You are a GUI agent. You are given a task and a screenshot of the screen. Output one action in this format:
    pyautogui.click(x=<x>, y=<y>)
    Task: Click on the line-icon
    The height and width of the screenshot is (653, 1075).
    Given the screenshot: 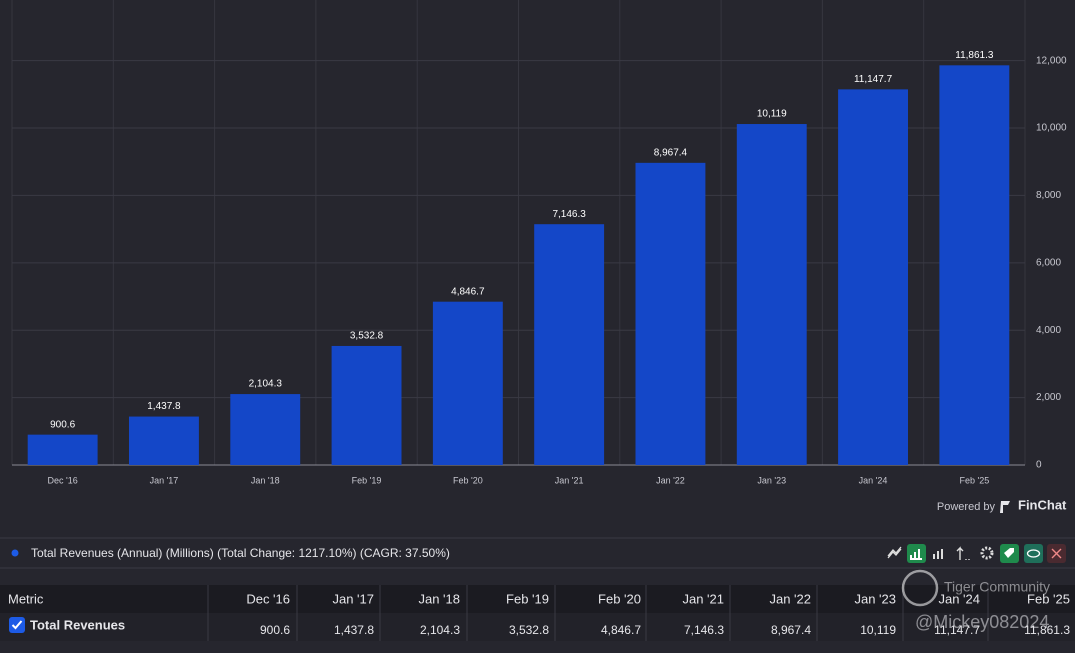 What is the action you would take?
    pyautogui.click(x=894, y=552)
    